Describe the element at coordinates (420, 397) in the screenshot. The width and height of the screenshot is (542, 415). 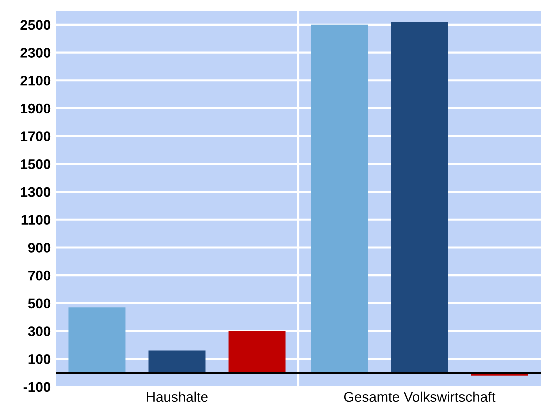
I see `x-tick-label: Gesamte Volkswirtschaft` at that location.